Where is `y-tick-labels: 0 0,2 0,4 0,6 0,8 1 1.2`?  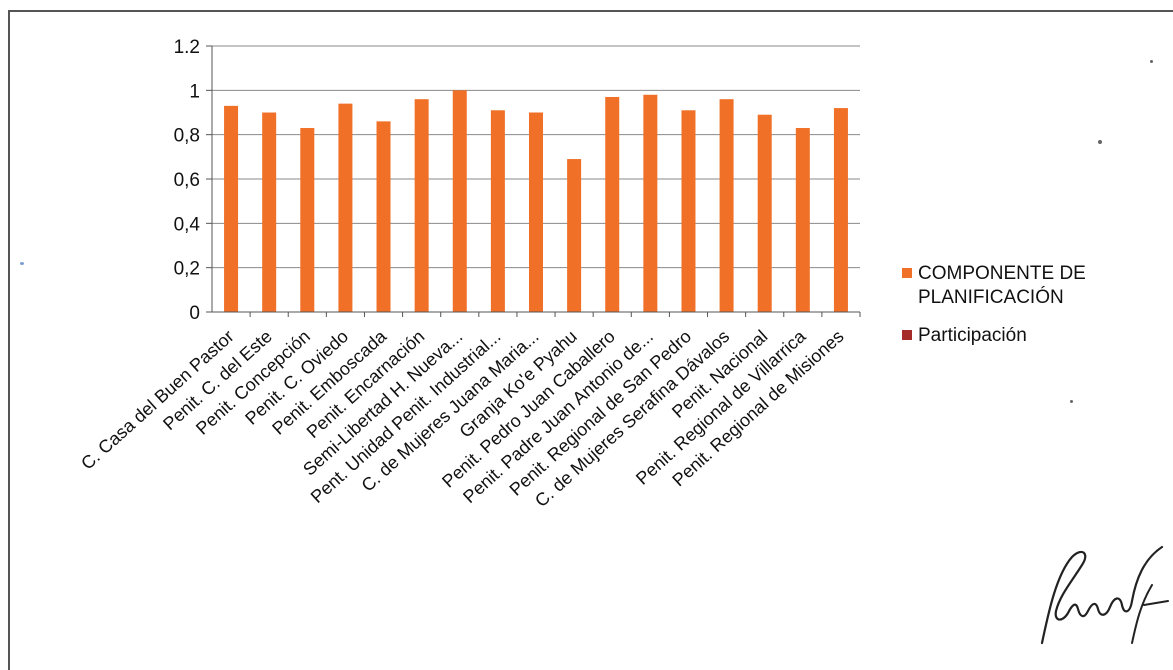
y-tick-labels: 0 0,2 0,4 0,6 0,8 1 1.2 is located at coordinates (187, 180).